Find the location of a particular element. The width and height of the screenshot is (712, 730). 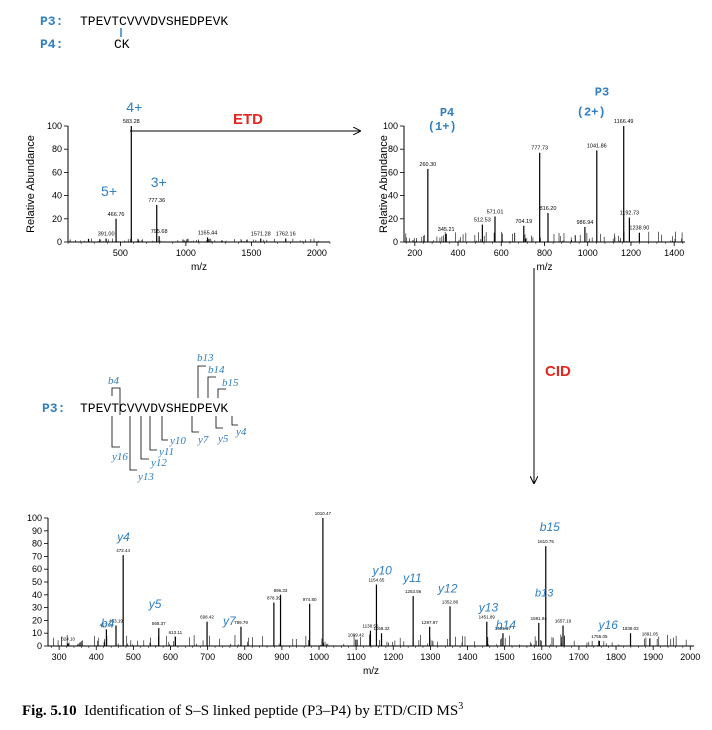

peak-label: 1891.05 is located at coordinates (650, 633).